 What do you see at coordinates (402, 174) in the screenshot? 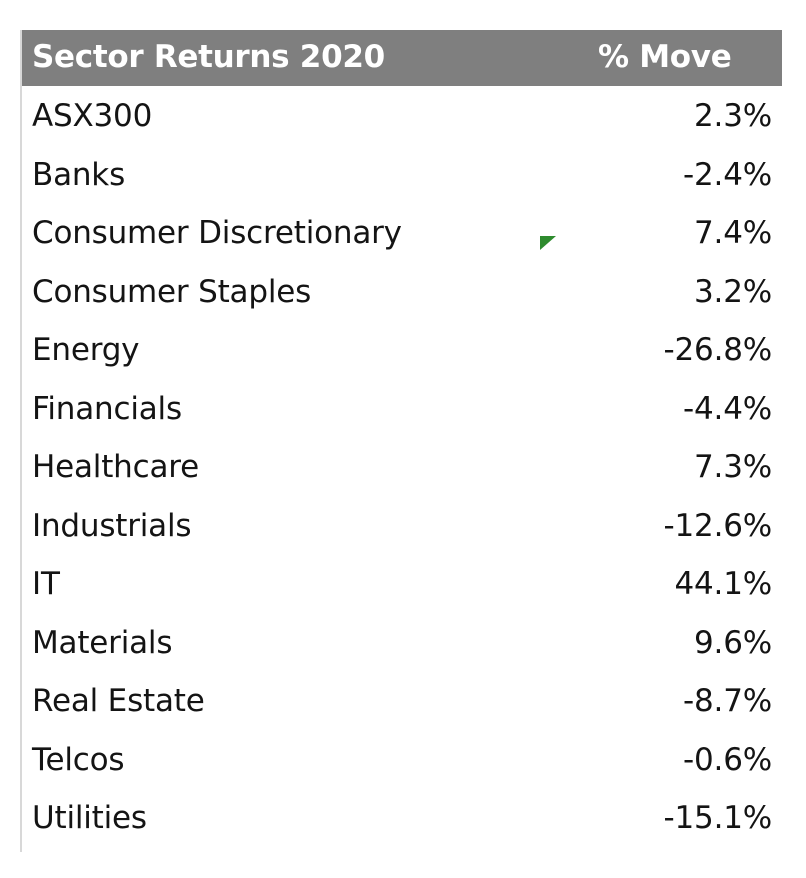
I see `table-row: Banks -2.4%` at bounding box center [402, 174].